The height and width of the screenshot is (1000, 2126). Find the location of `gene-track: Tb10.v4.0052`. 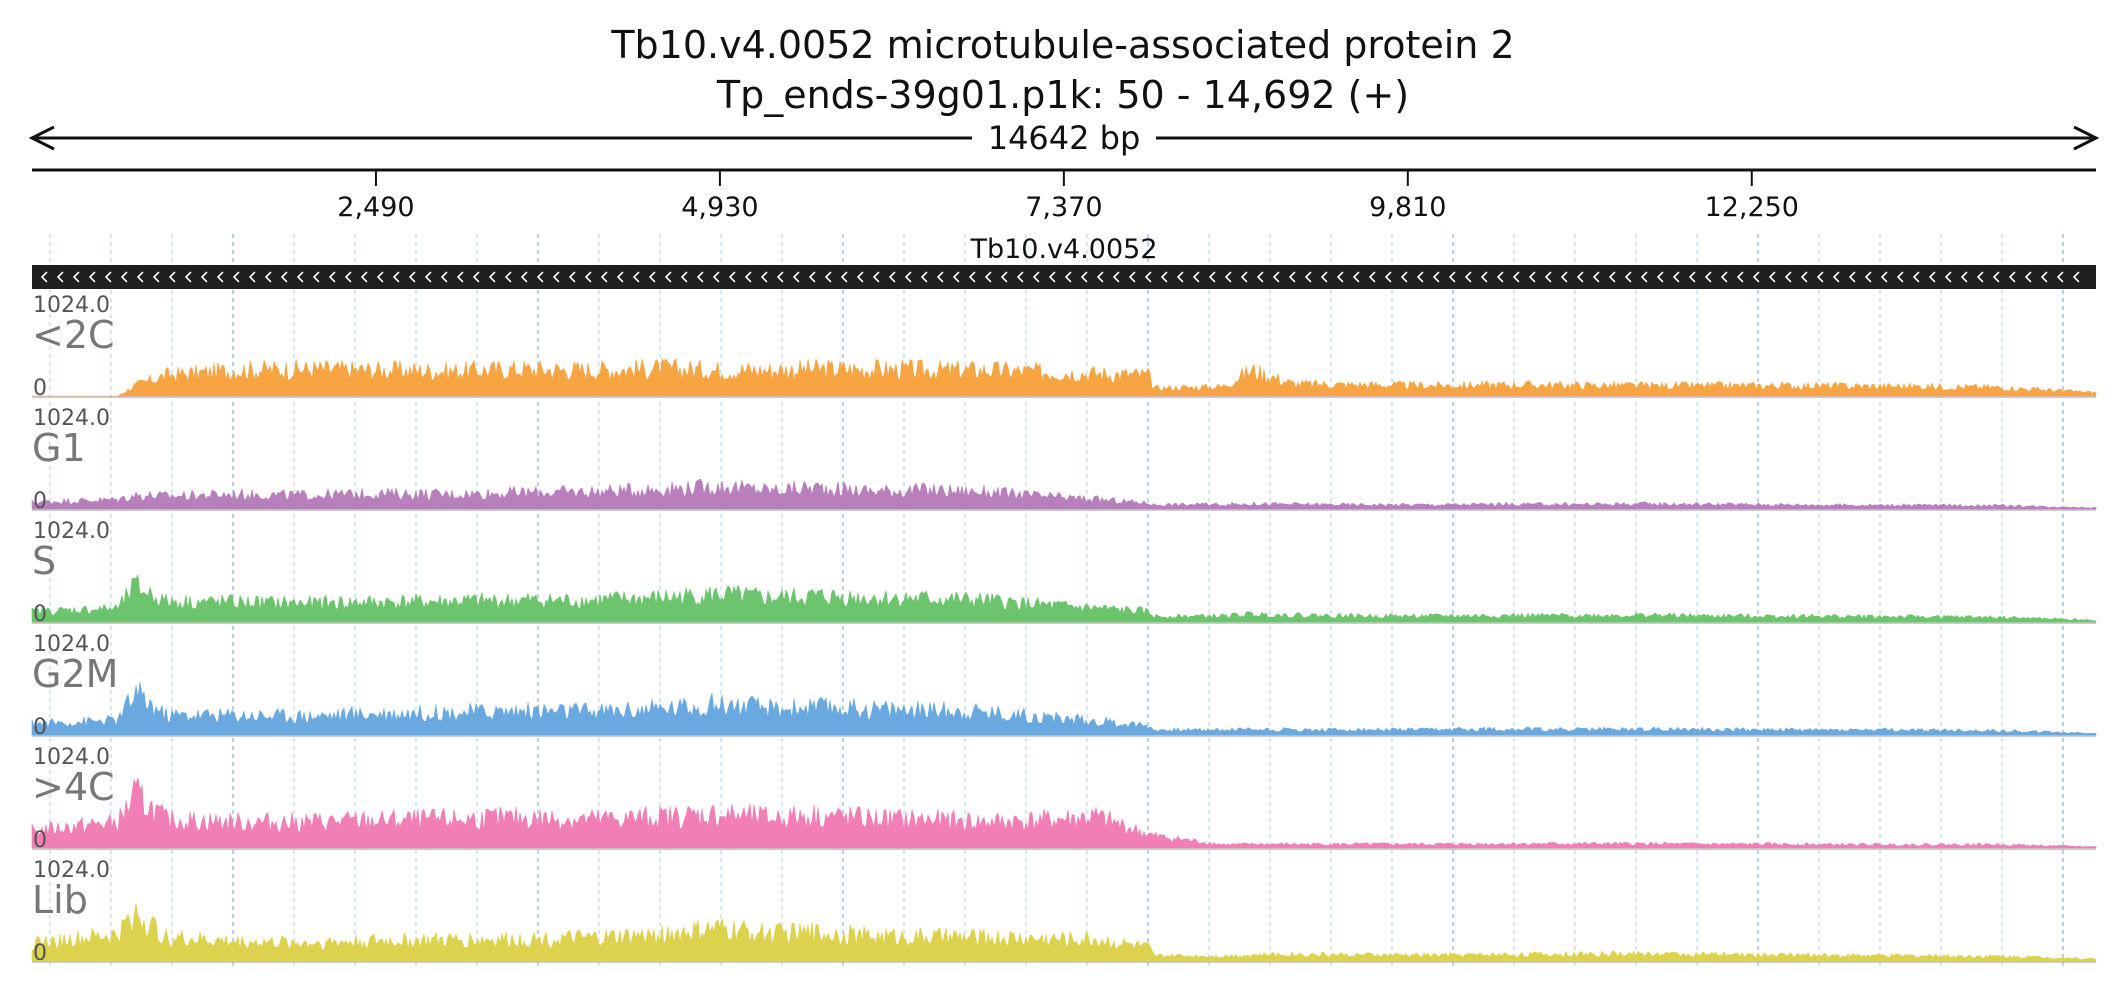

gene-track: Tb10.v4.0052 is located at coordinates (1064, 261).